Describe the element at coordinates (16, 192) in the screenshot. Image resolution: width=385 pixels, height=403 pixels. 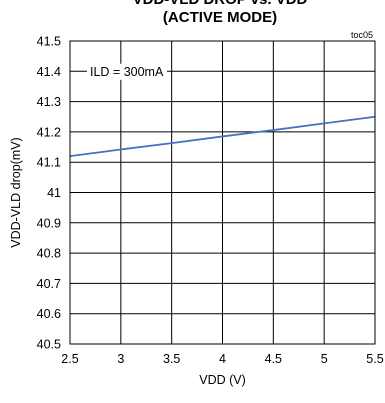
I see `y-axis-label: VDD-VLD drop(mV)` at that location.